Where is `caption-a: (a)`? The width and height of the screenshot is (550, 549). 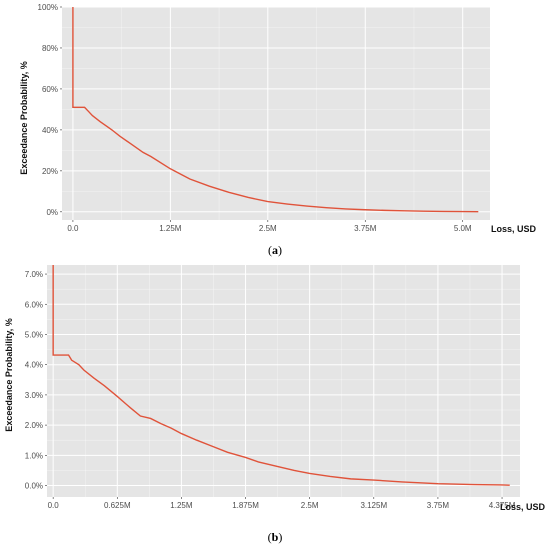 caption-a: (a) is located at coordinates (275, 250).